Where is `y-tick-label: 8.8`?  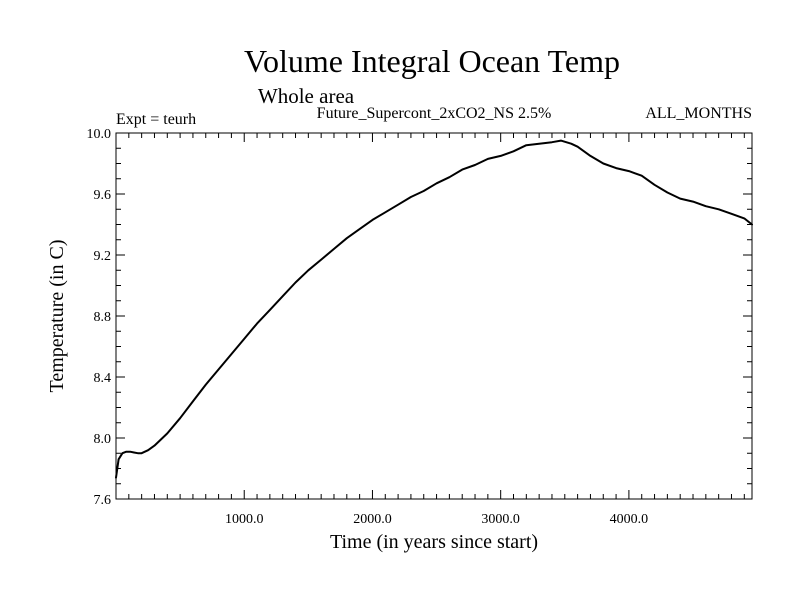
y-tick-label: 8.8 is located at coordinates (103, 317).